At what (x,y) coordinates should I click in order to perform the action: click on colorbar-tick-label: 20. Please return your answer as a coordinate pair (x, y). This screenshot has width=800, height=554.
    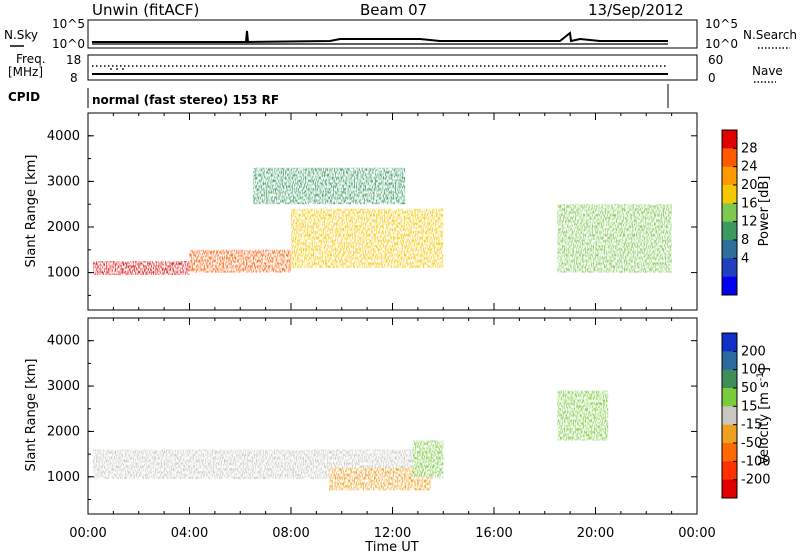
    Looking at the image, I should click on (749, 185).